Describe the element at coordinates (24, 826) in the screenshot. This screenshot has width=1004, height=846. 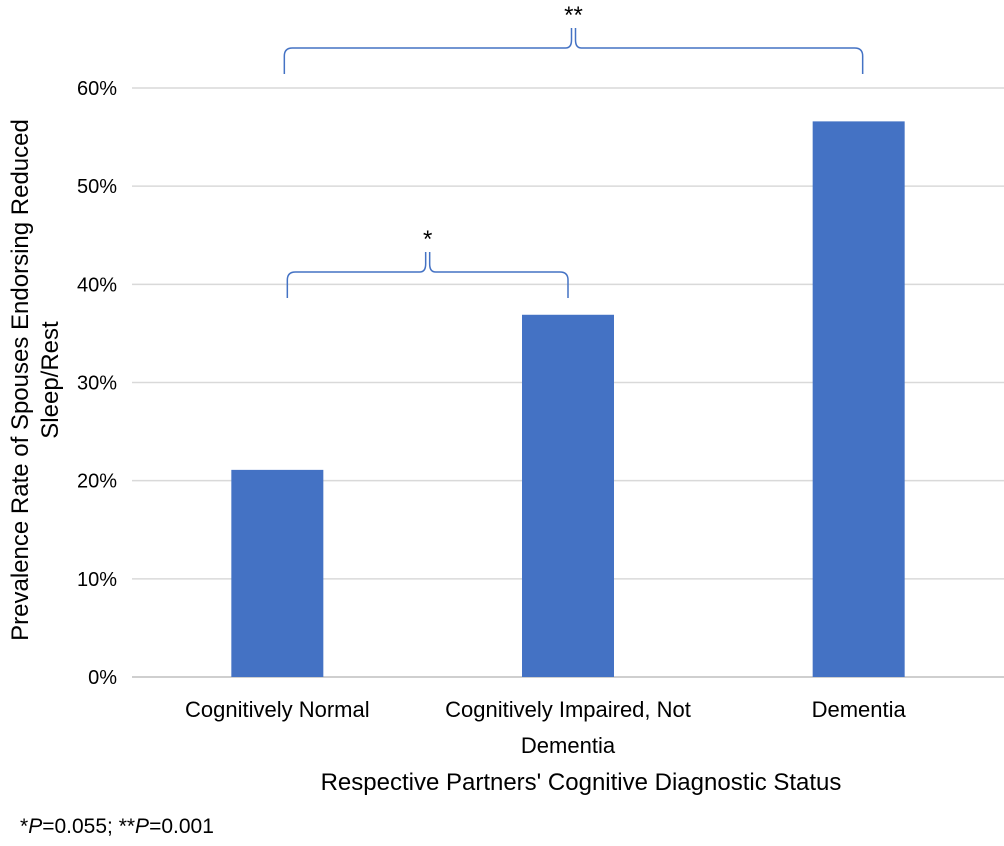
I see `footnote-p1-prefix: *` at that location.